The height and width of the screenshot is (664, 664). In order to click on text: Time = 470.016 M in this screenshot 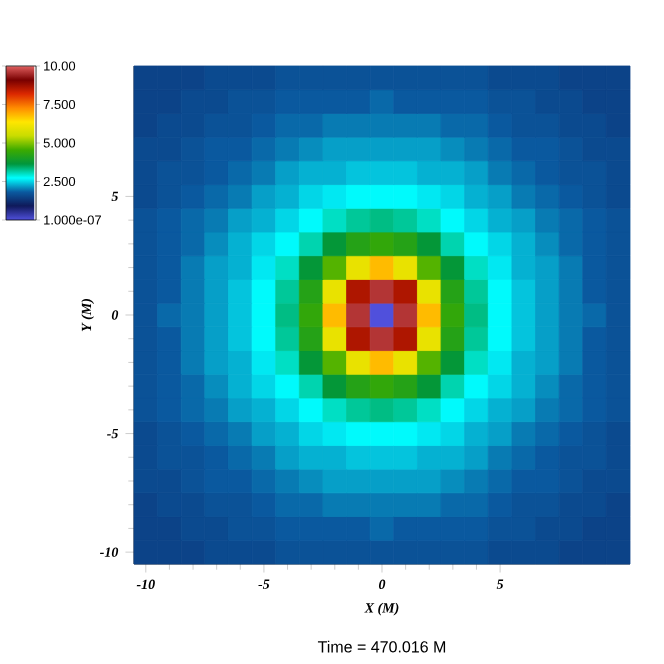, I will do `click(381, 646)`.